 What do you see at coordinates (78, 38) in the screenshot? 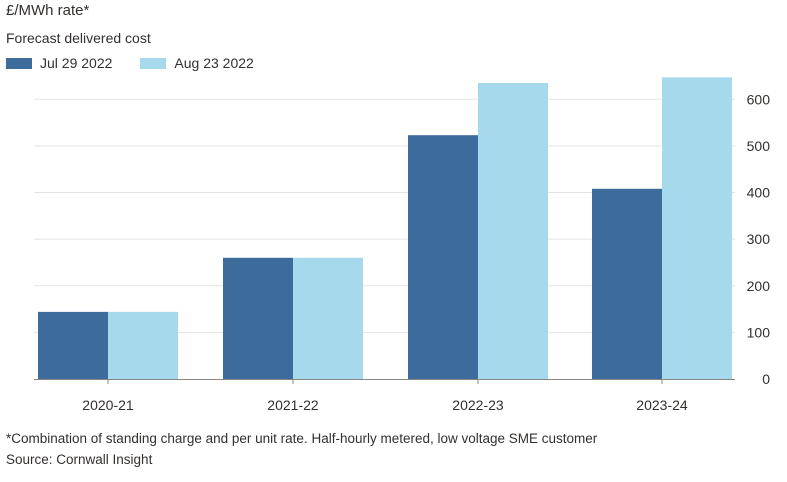
I see `chart-subtitle: Forecast delivered cost` at bounding box center [78, 38].